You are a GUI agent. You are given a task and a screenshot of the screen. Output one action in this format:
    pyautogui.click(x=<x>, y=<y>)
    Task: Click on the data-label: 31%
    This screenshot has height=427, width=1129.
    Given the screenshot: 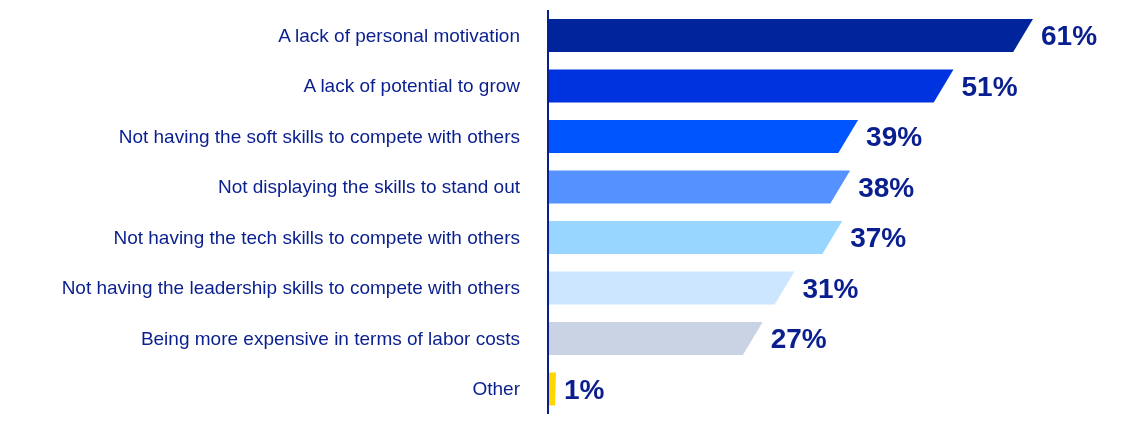 What is the action you would take?
    pyautogui.click(x=830, y=288)
    